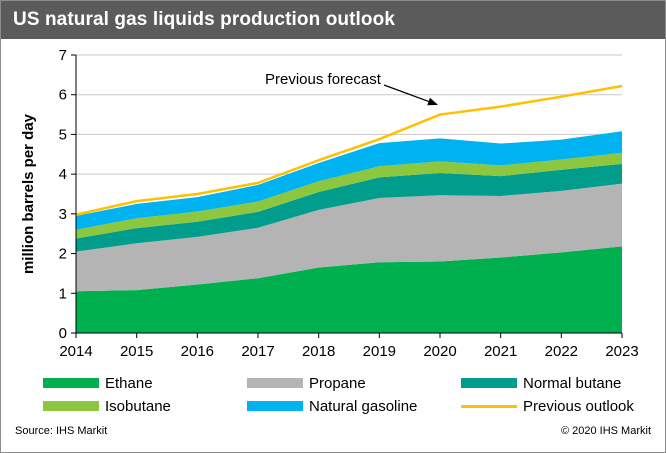 Image resolution: width=666 pixels, height=453 pixels. What do you see at coordinates (63, 254) in the screenshot?
I see `y-tick-label-2: 2` at bounding box center [63, 254].